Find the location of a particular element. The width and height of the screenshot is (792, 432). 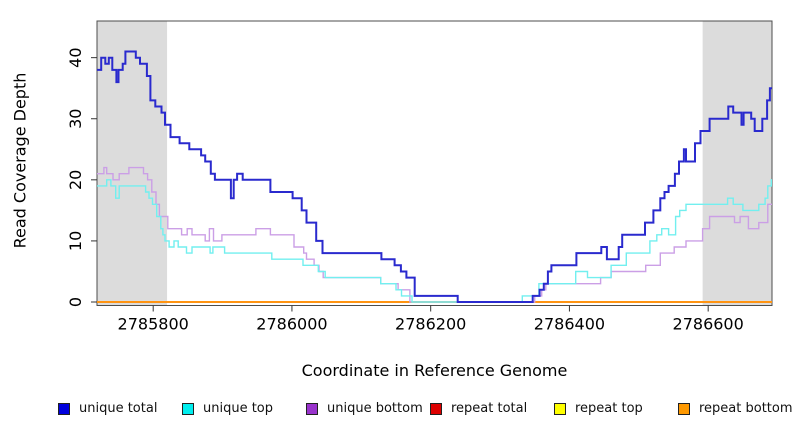

y-tick-label: 40 is located at coordinates (75, 57).